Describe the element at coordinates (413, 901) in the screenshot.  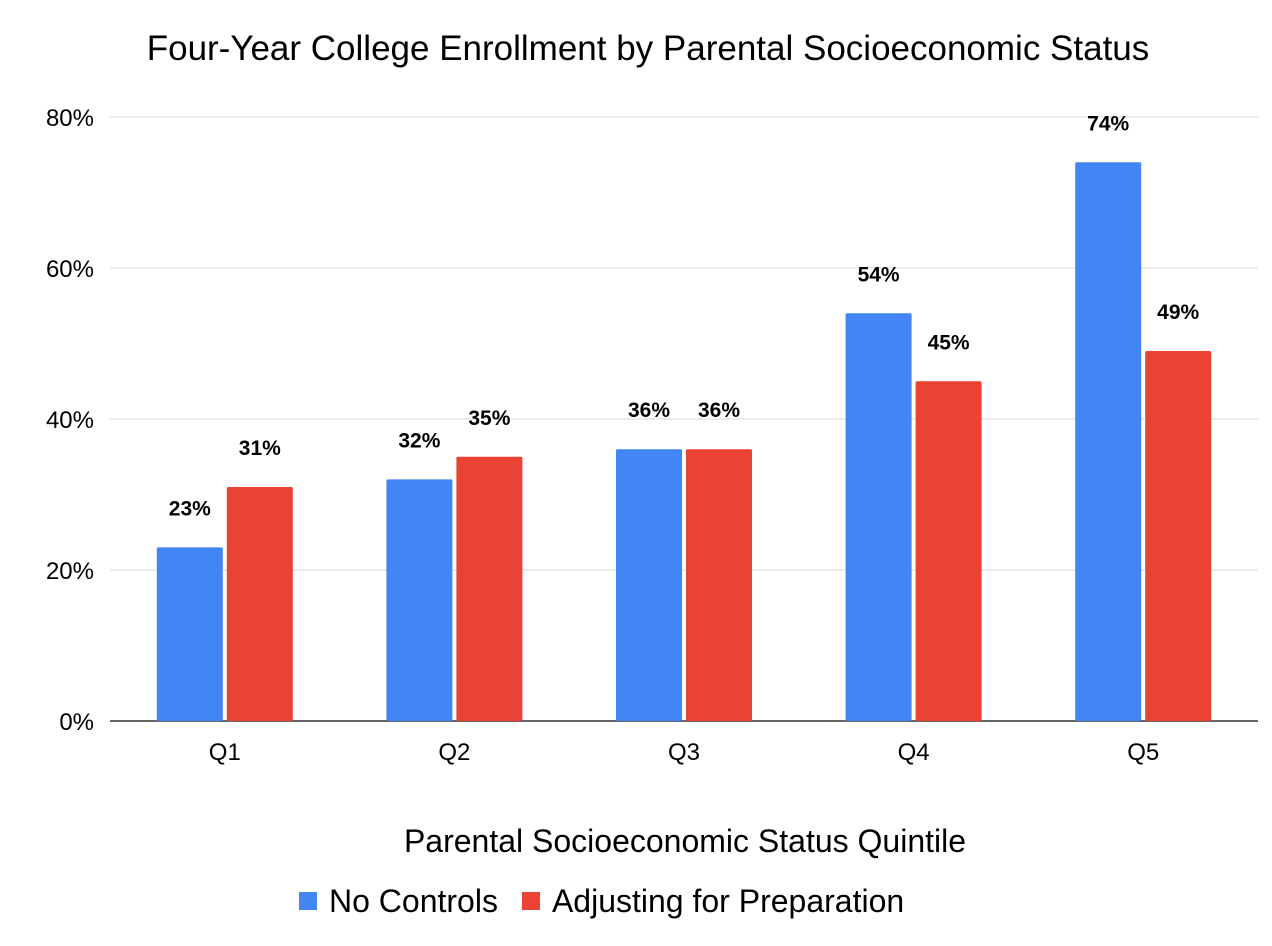
I see `legend-label: No Controls` at that location.